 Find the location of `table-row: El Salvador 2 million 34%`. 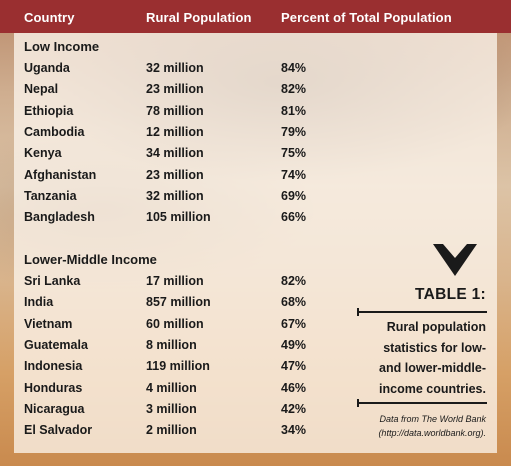

table-row: El Salvador 2 million 34% is located at coordinates (170, 433).